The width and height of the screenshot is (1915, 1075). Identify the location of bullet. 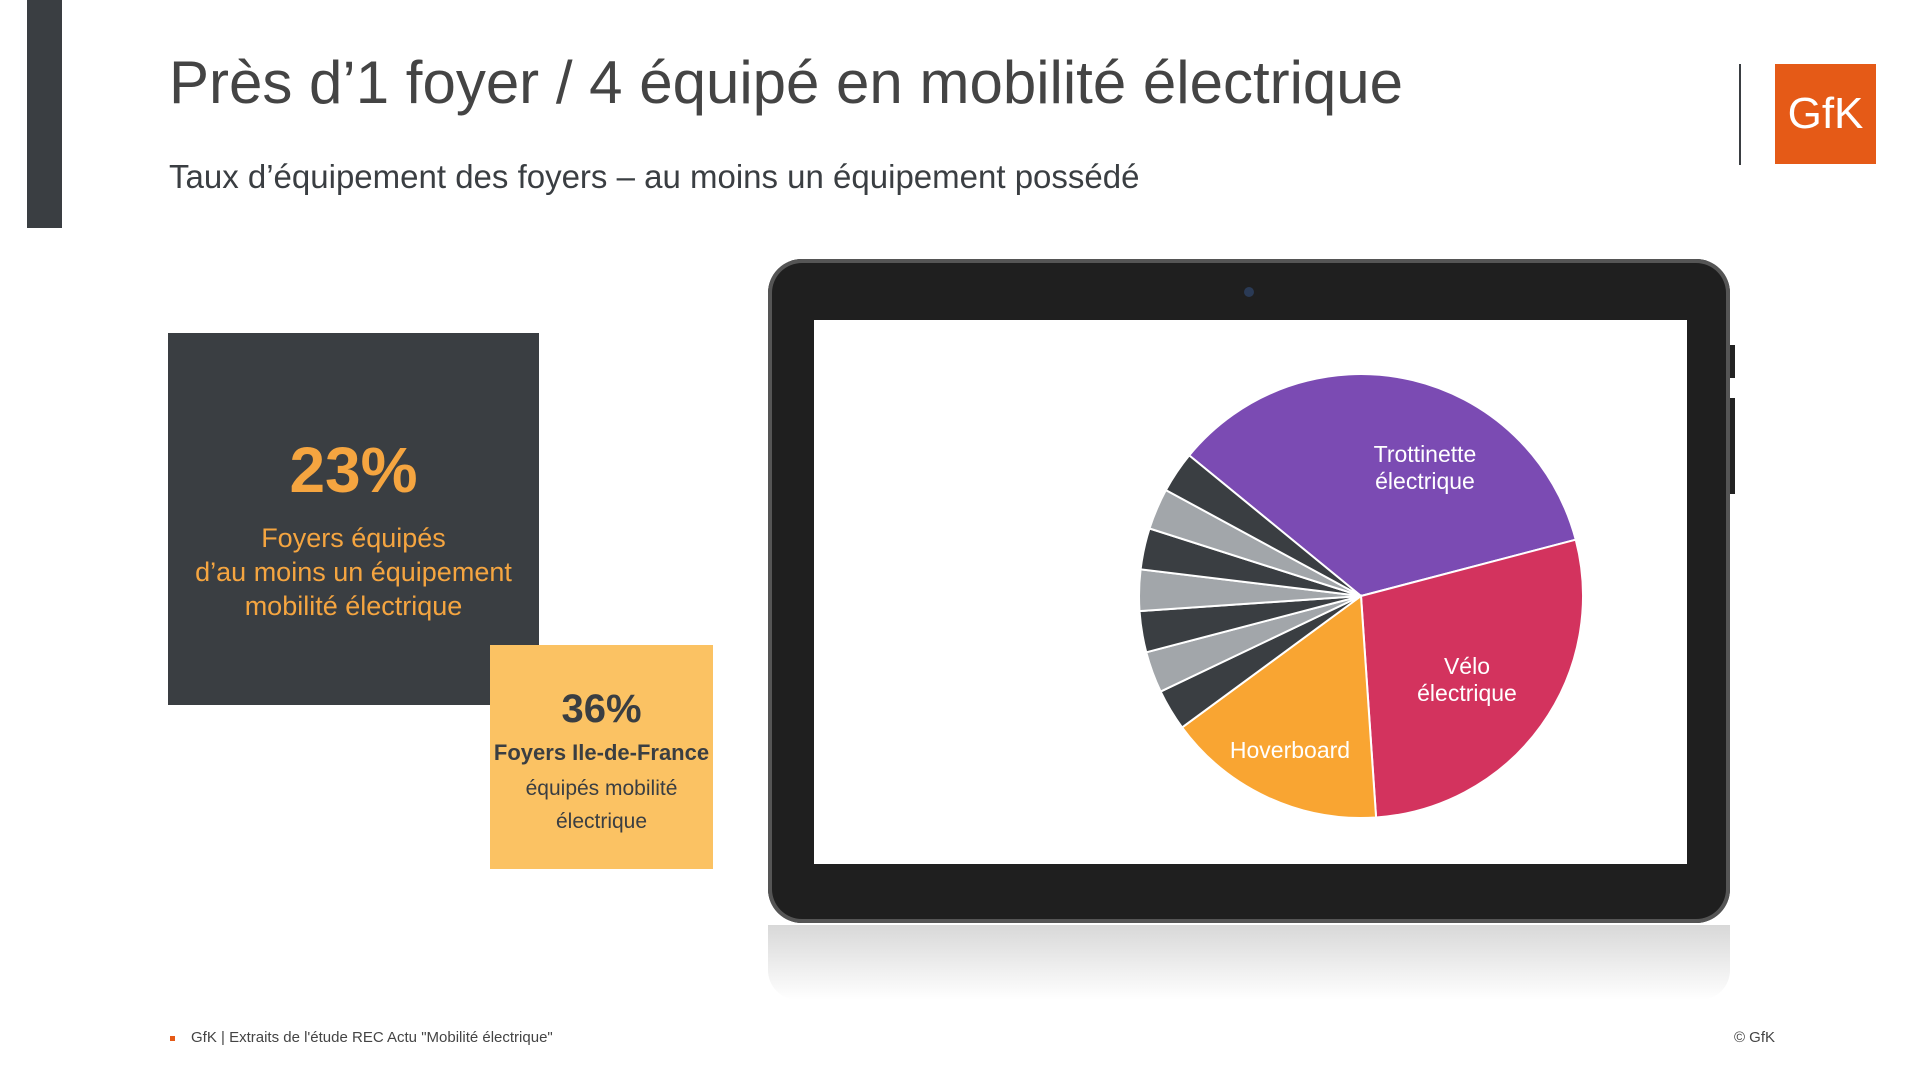
(172, 1038).